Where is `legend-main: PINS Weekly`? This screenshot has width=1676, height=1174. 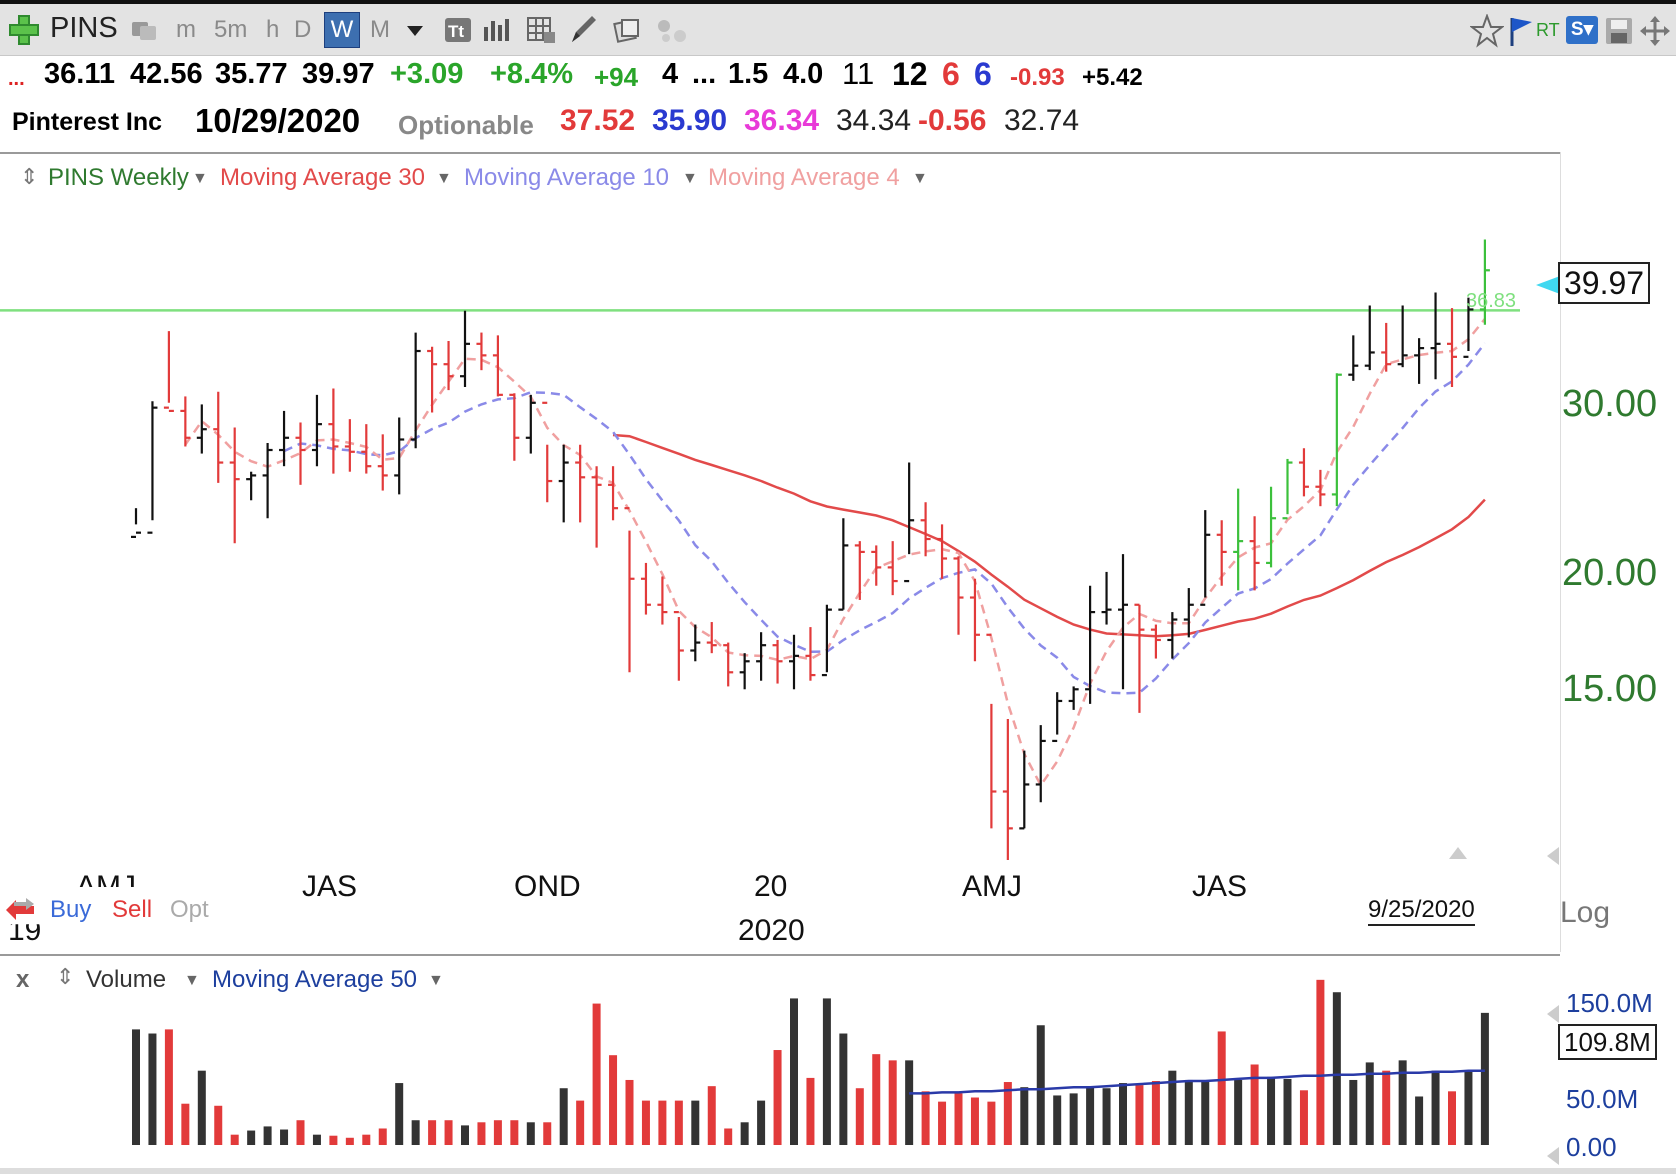
legend-main: PINS Weekly is located at coordinates (118, 177).